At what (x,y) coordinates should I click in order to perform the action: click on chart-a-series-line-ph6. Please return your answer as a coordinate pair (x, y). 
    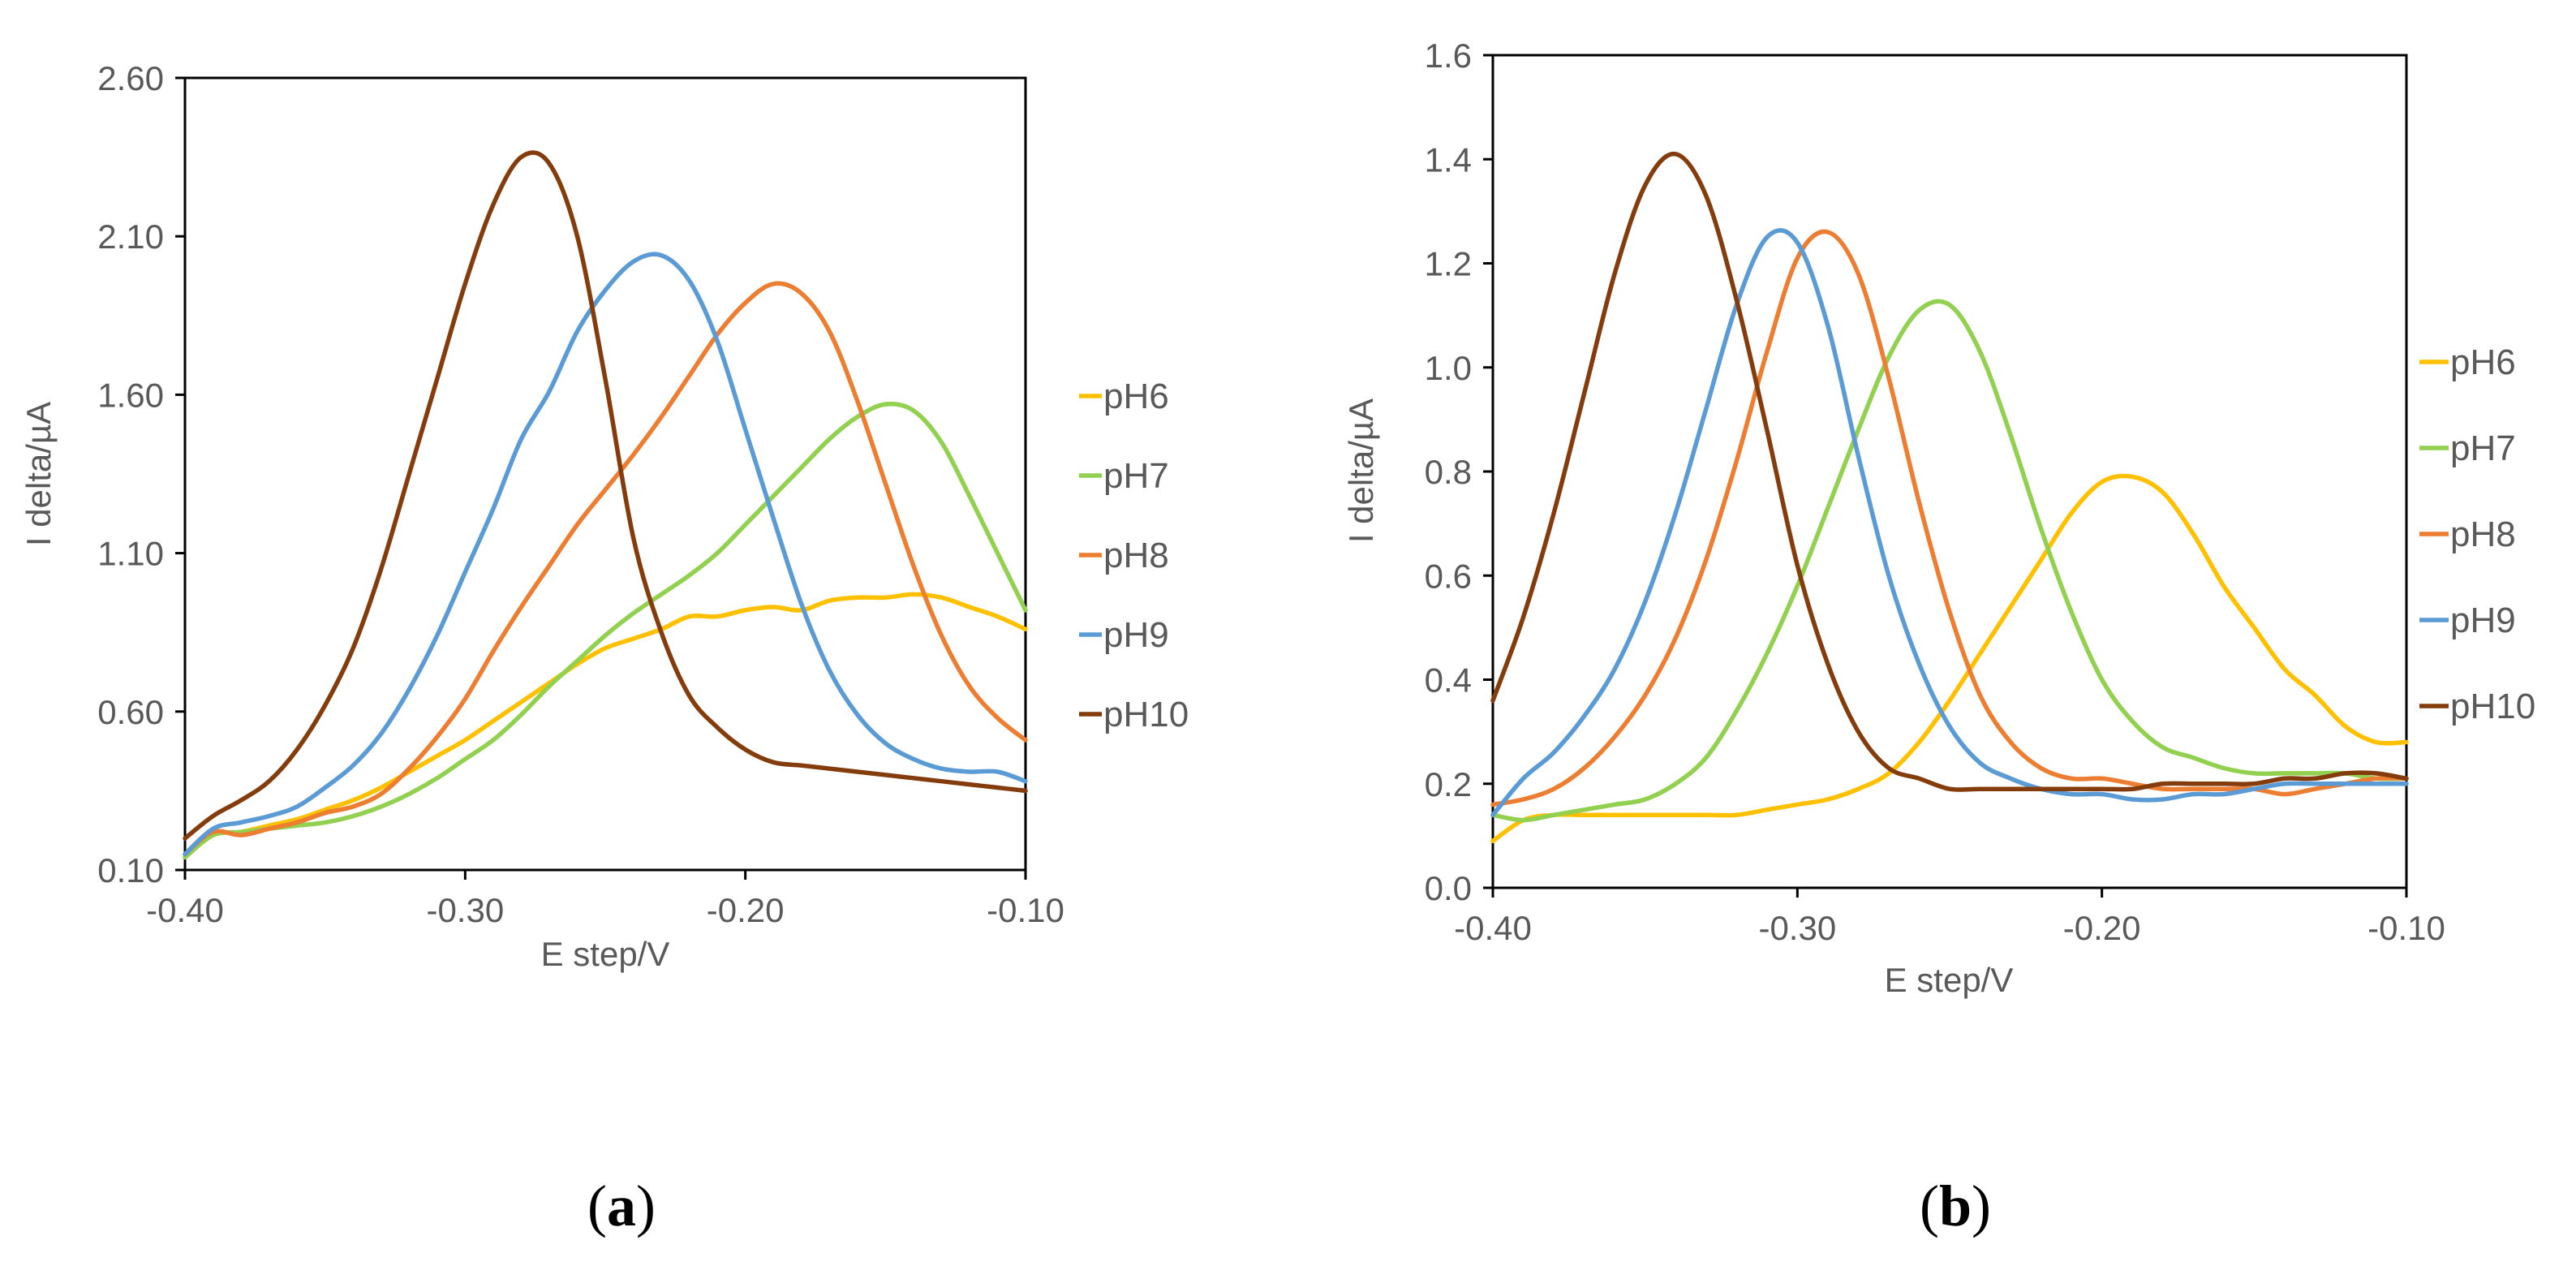
    Looking at the image, I should click on (605, 726).